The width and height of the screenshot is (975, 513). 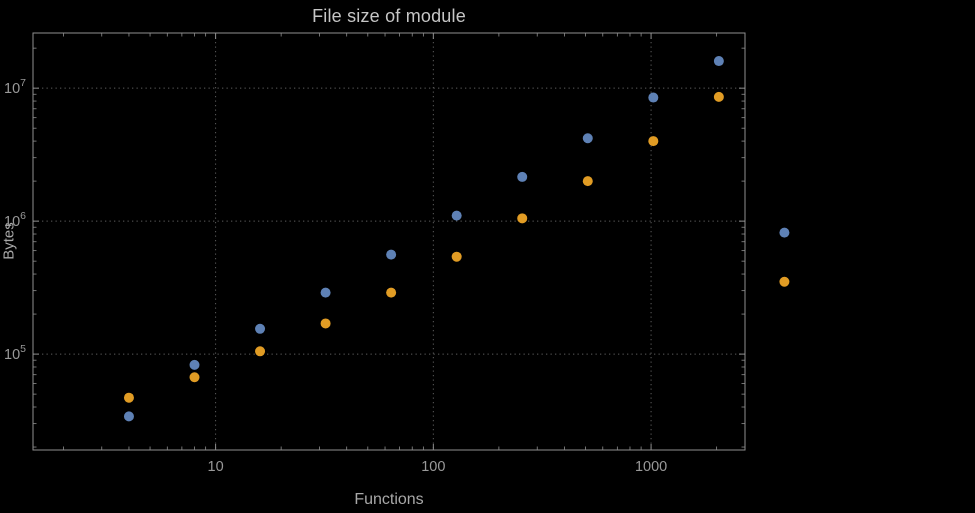 I want to click on x-tick-label: 1000, so click(x=651, y=467).